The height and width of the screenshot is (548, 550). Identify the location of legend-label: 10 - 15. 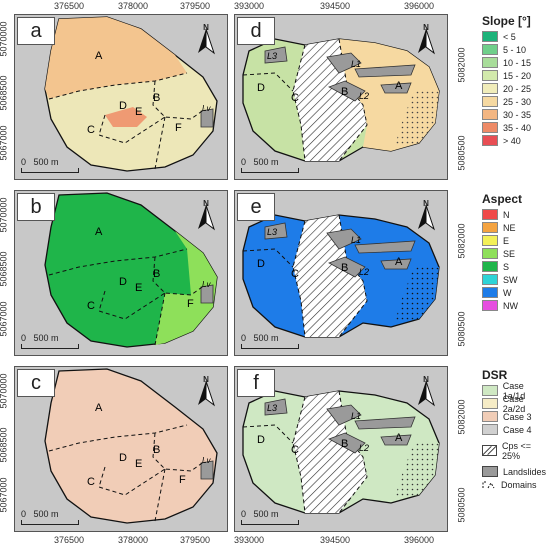
(517, 62).